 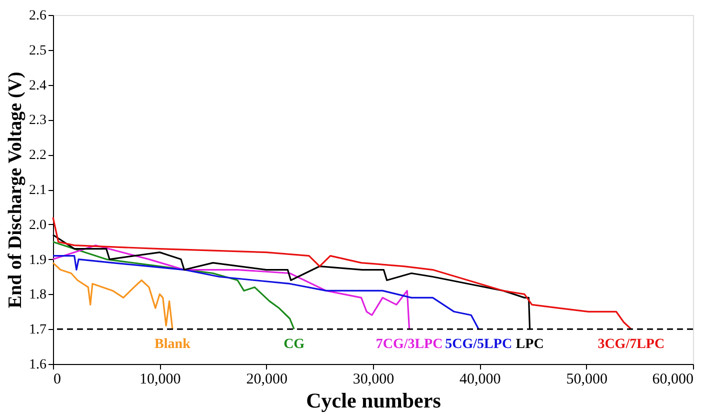 What do you see at coordinates (37, 120) in the screenshot?
I see `y-tick-label: 2.3` at bounding box center [37, 120].